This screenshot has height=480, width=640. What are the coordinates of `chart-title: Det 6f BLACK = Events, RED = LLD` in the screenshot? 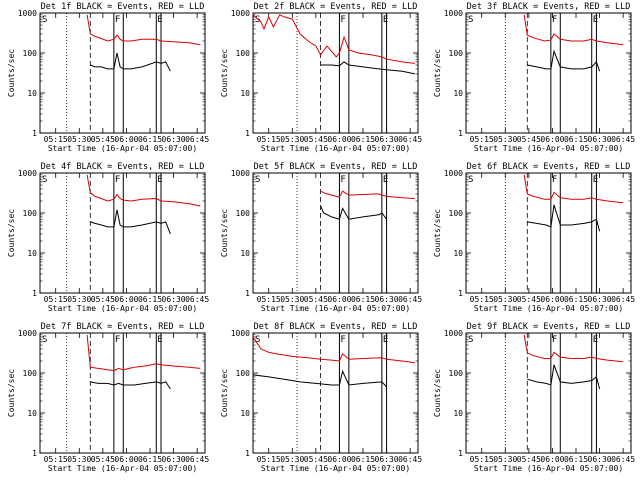 It's located at (549, 167).